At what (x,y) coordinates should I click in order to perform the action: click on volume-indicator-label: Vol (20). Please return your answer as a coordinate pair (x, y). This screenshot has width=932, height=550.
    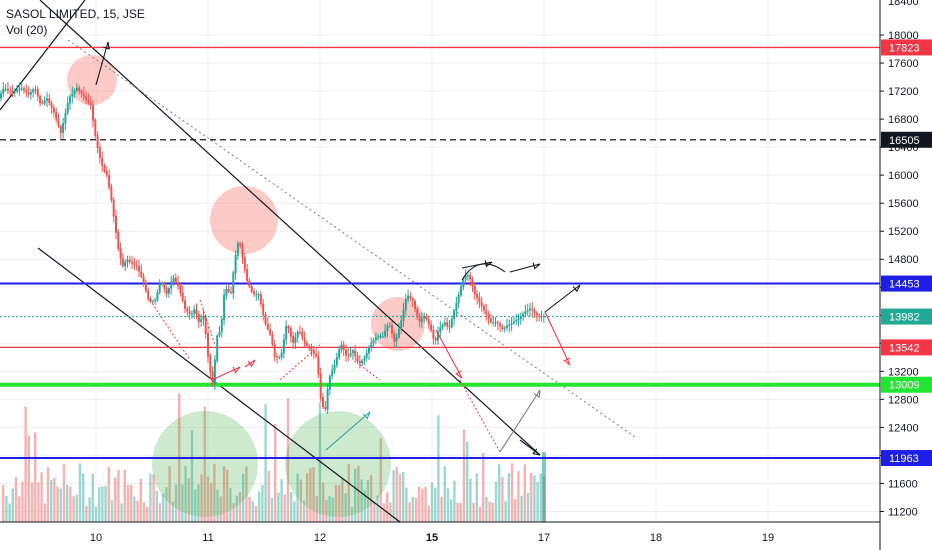
    Looking at the image, I should click on (27, 30).